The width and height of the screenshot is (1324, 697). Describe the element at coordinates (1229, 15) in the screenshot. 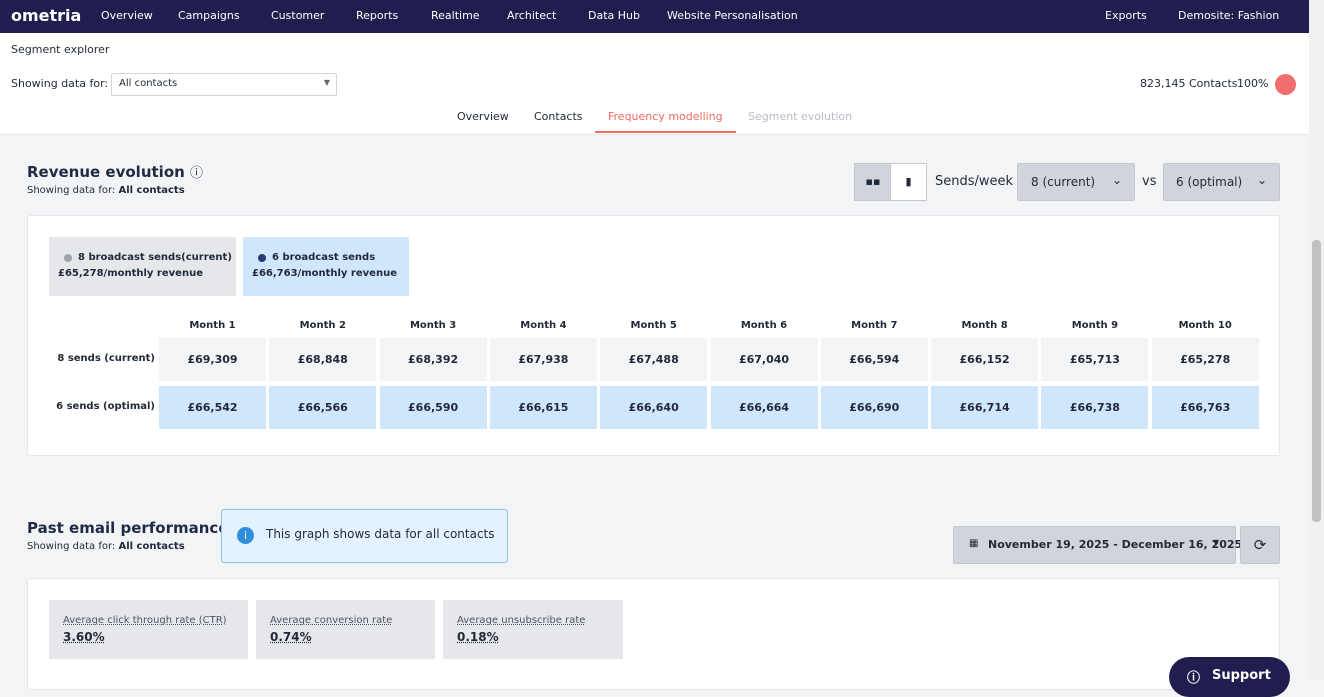

I see `nav-item: Demosite: Fashion` at that location.